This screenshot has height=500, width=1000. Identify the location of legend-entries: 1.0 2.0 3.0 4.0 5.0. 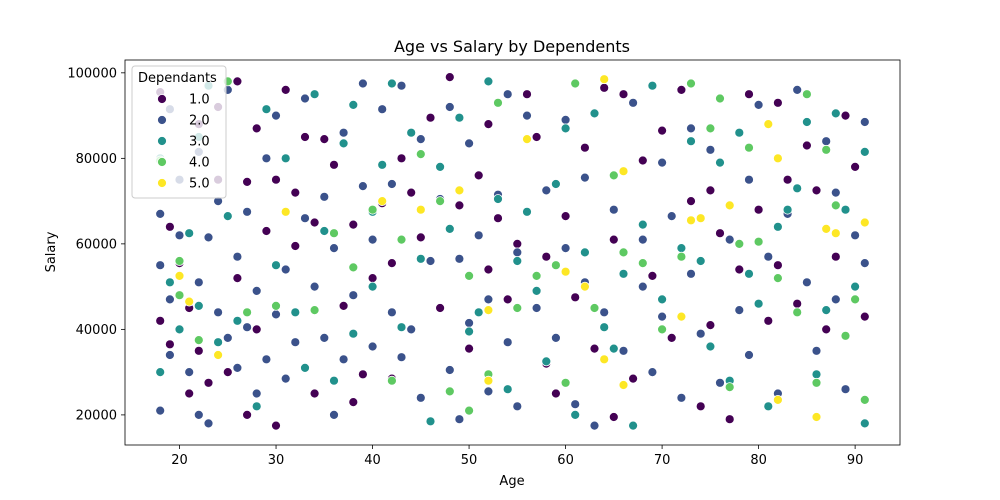
(183, 142).